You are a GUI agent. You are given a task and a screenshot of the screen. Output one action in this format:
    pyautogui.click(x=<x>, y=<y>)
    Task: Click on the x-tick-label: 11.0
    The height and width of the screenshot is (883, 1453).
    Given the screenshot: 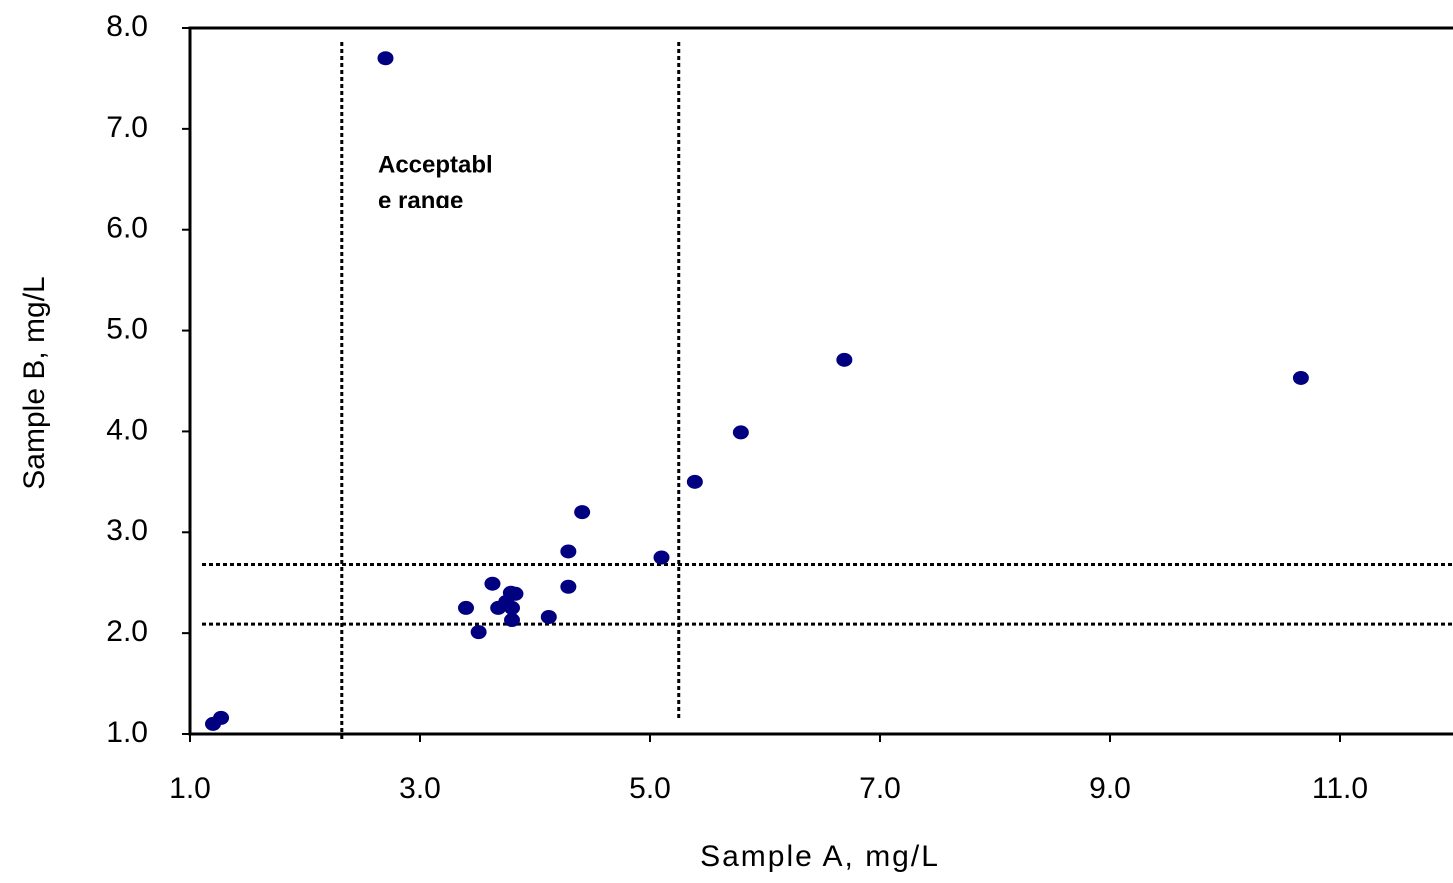 What is the action you would take?
    pyautogui.click(x=1340, y=788)
    